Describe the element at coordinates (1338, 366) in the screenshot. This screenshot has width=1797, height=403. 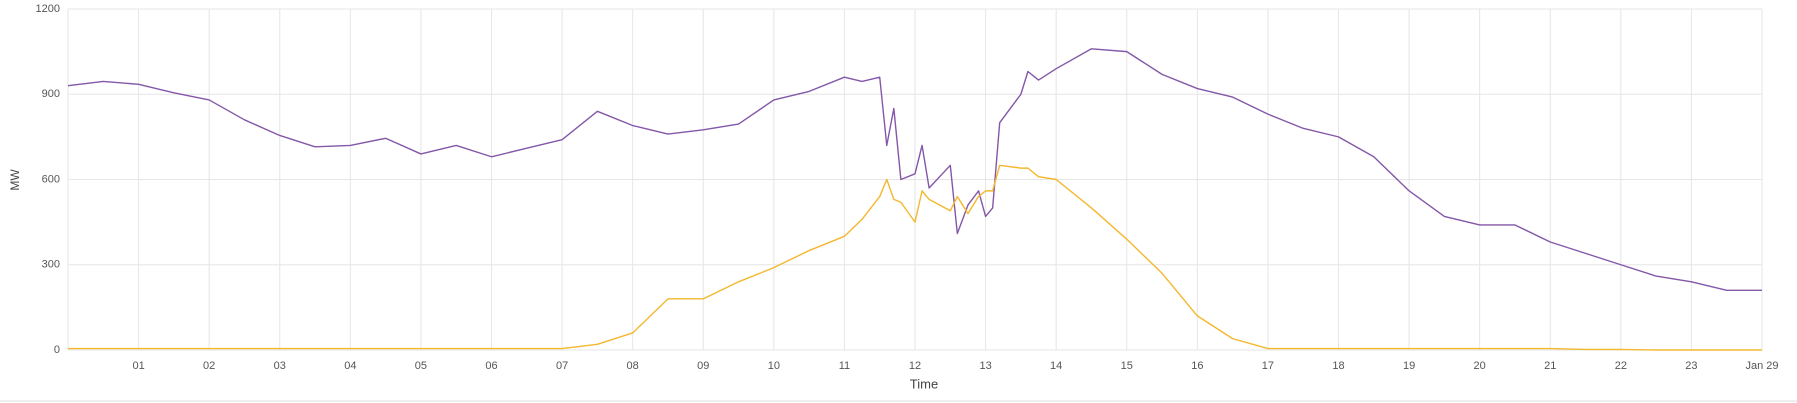
I see `x-tick-label: 18` at that location.